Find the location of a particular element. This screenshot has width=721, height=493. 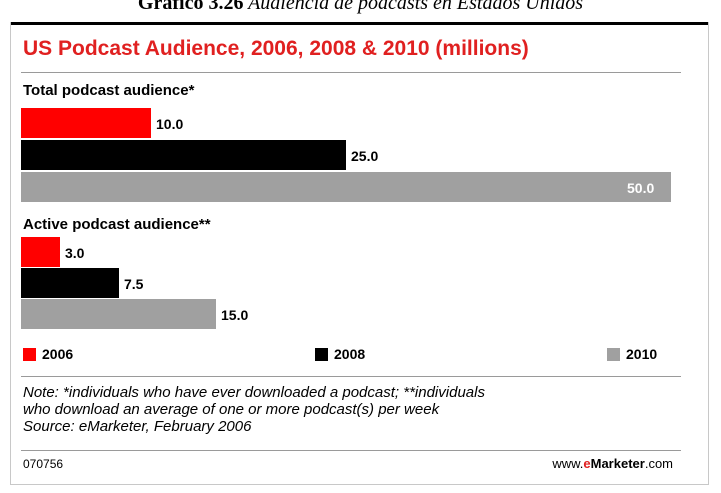

legend-label-2008: 2008 is located at coordinates (350, 354).